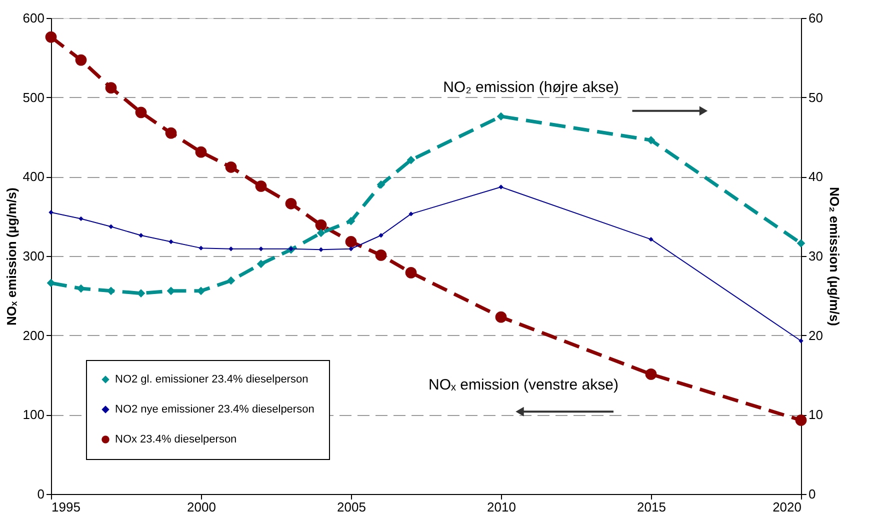 The height and width of the screenshot is (529, 892). I want to click on legend-label: NO2 nye emissioner 23.4% dieselperson, so click(214, 410).